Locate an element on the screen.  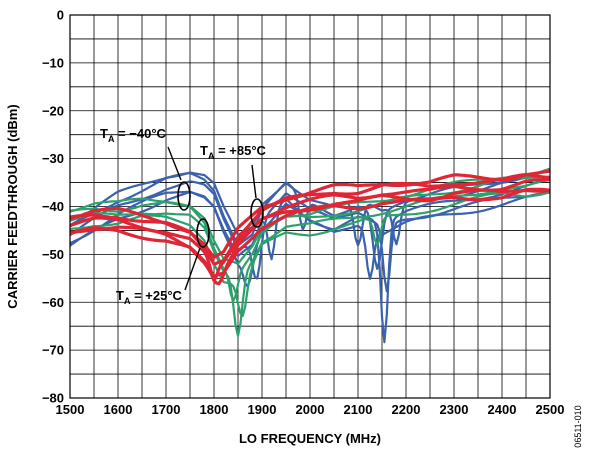
x-tick-label: 1600 is located at coordinates (118, 409).